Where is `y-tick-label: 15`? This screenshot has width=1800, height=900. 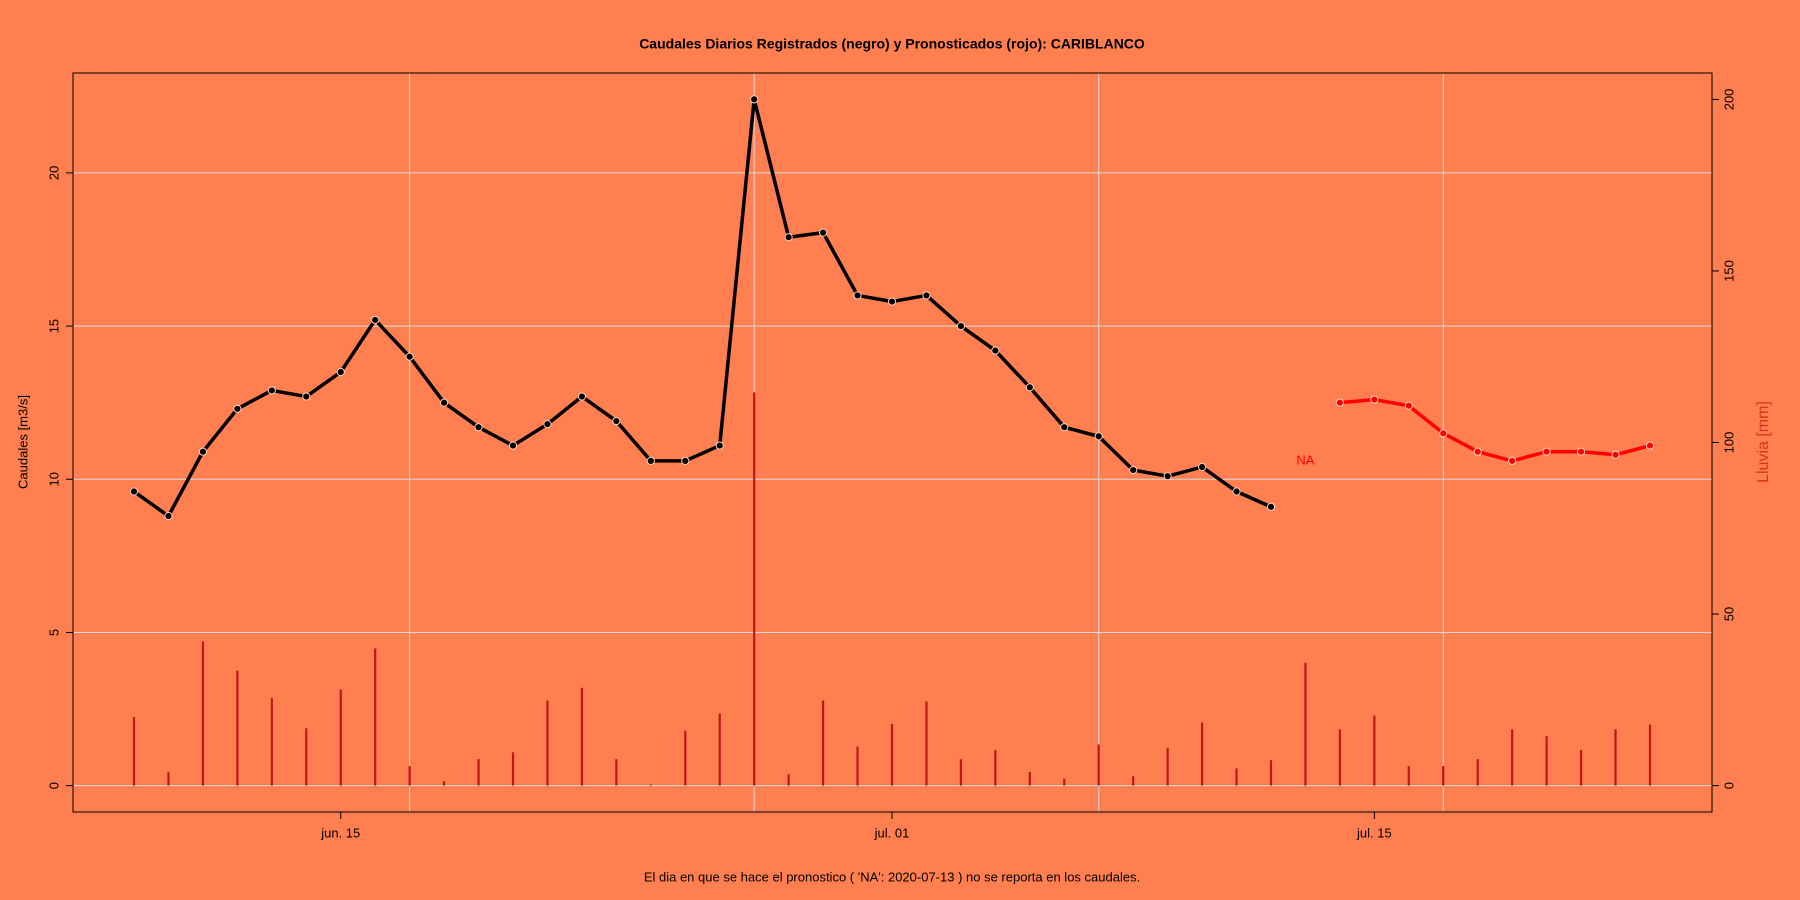
y-tick-label: 15 is located at coordinates (53, 326).